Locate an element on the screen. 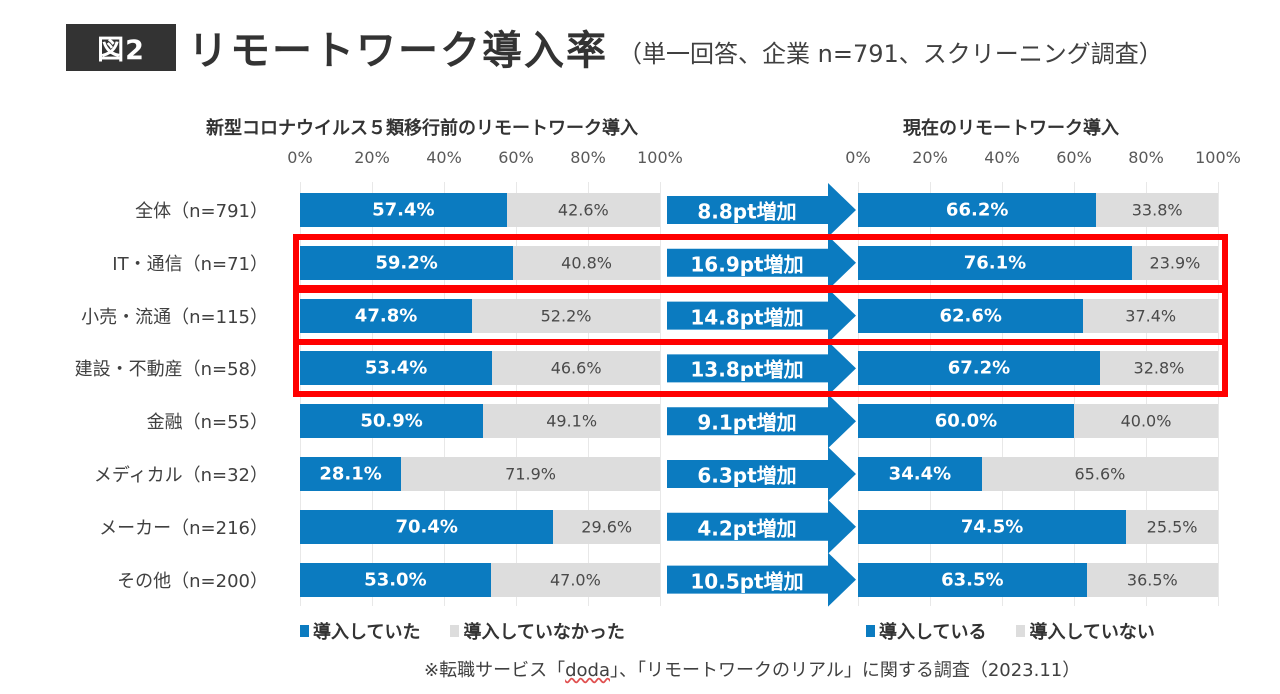 The image size is (1280, 694). data-label: 65.6% is located at coordinates (1100, 474).